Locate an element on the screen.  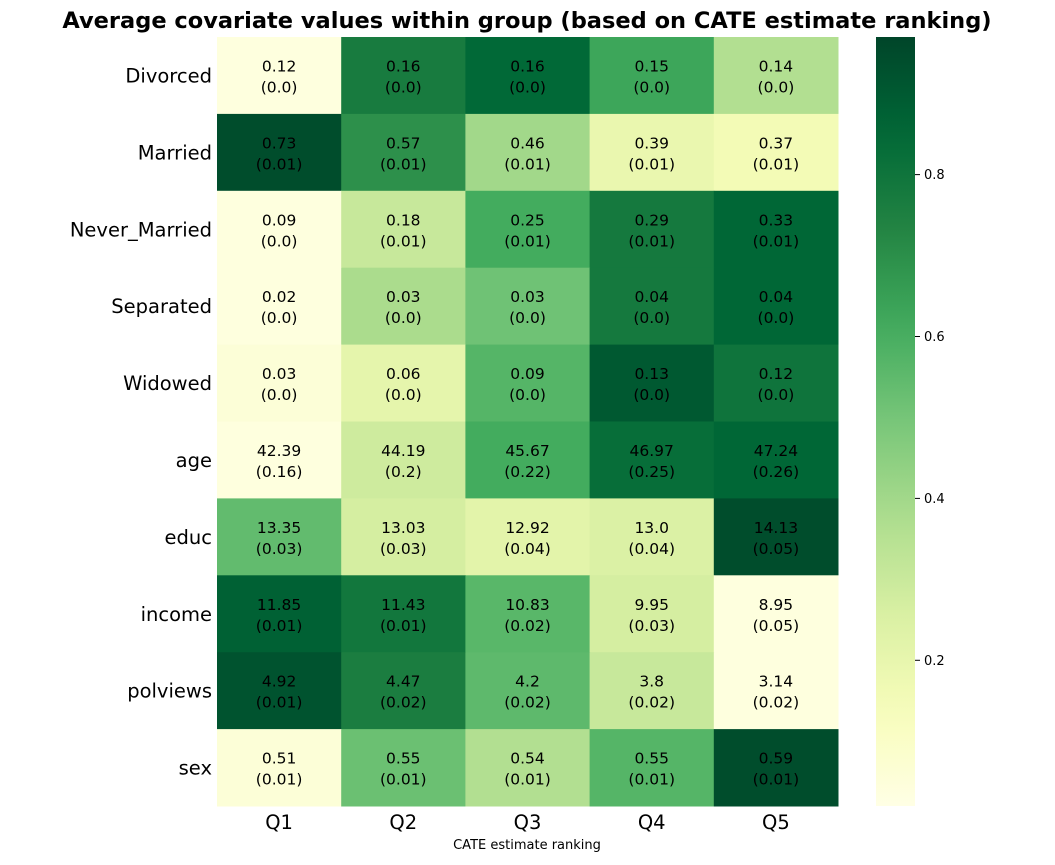
cell-value-label: 46.97 is located at coordinates (652, 451).